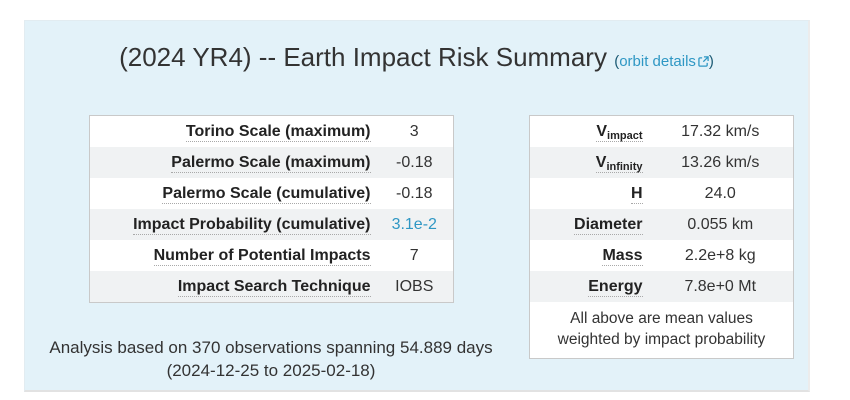 The image size is (850, 400). I want to click on table-row-impact-probability: Impact Probability (cumulative) 3.1e-2, so click(271, 224).